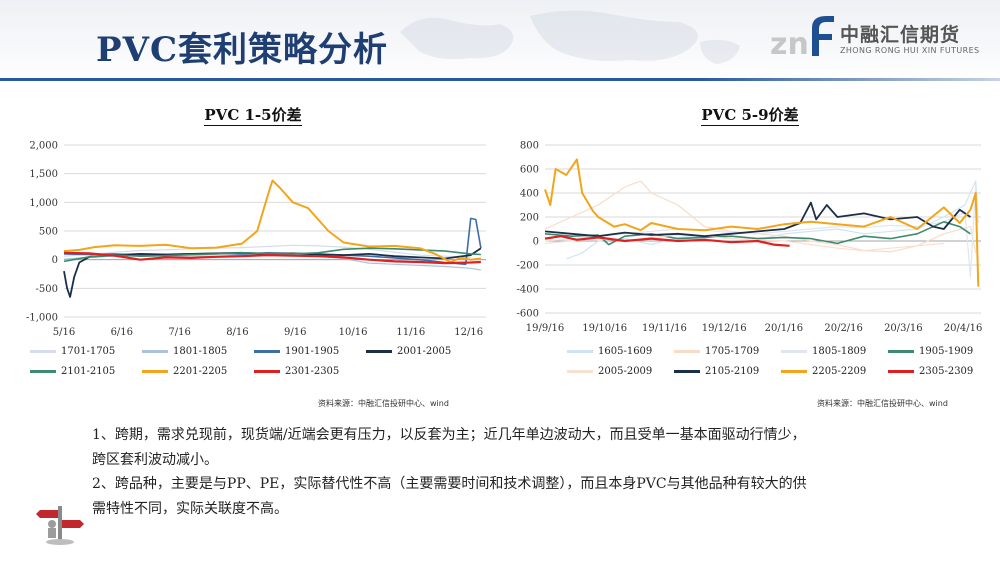 The width and height of the screenshot is (1000, 562). I want to click on legend-label: 2001-2005, so click(424, 351).